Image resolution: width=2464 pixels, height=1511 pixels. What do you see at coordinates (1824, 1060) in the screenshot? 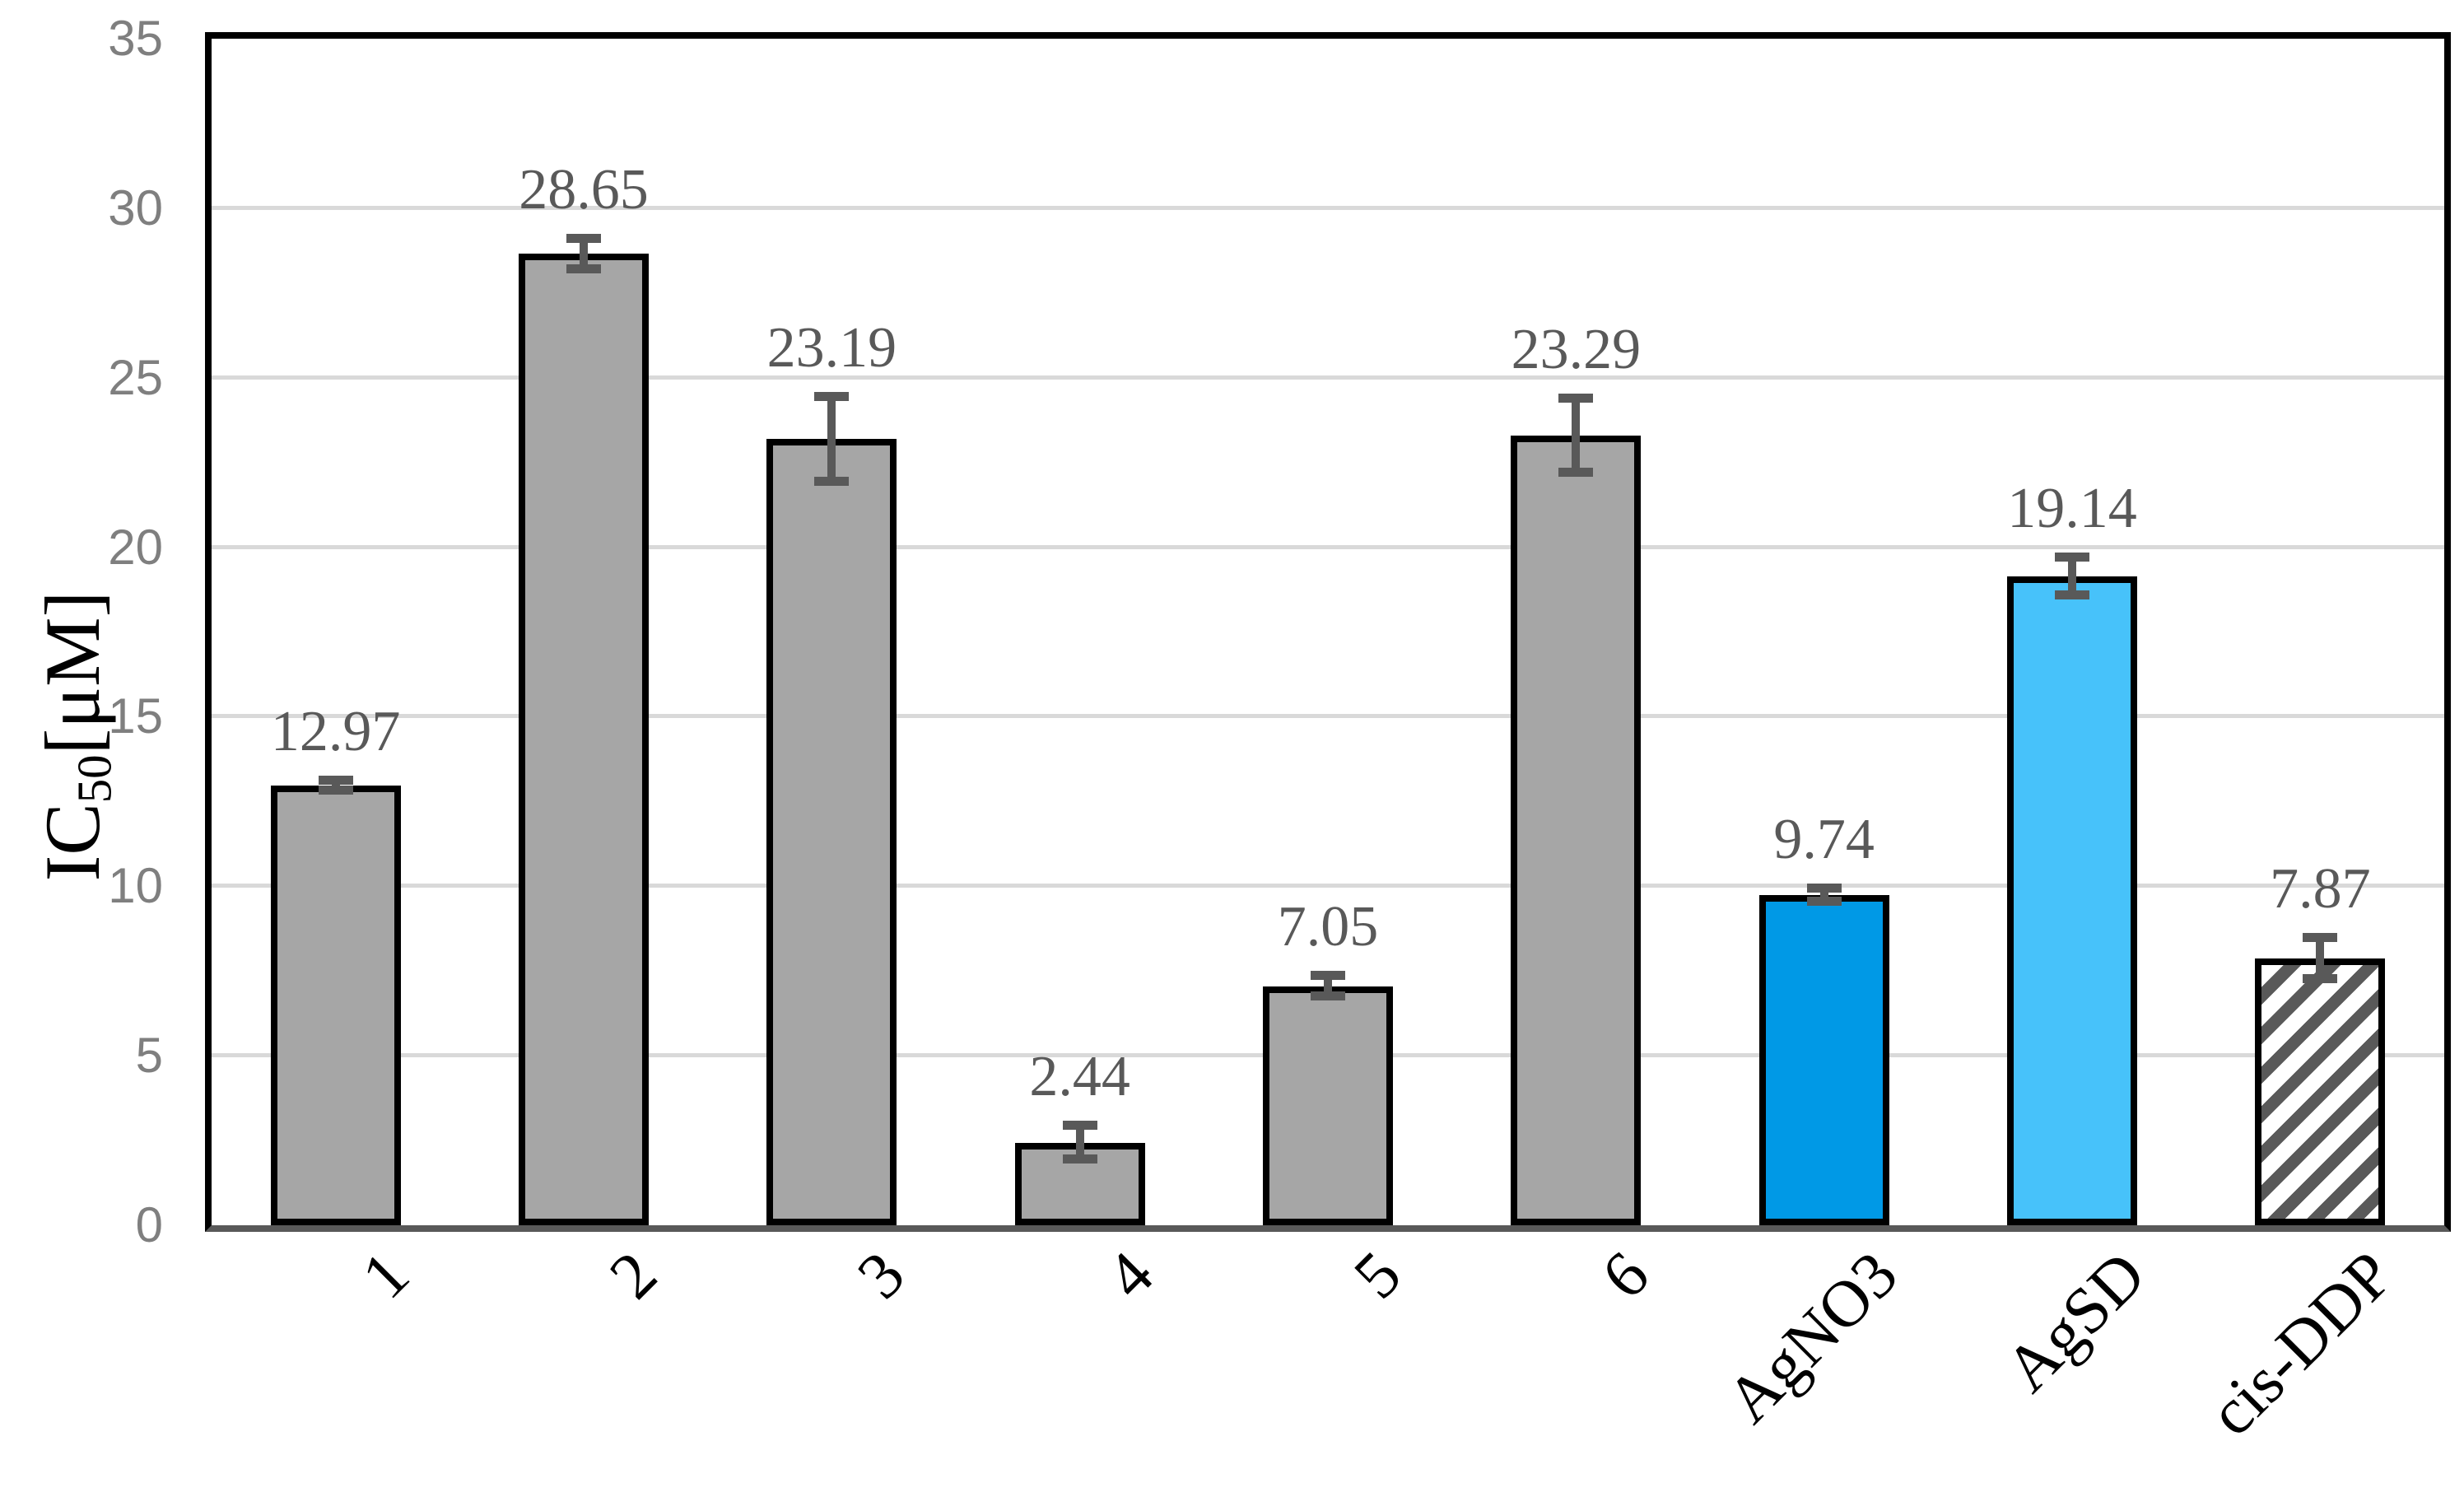
I see `bar-AgNO3` at bounding box center [1824, 1060].